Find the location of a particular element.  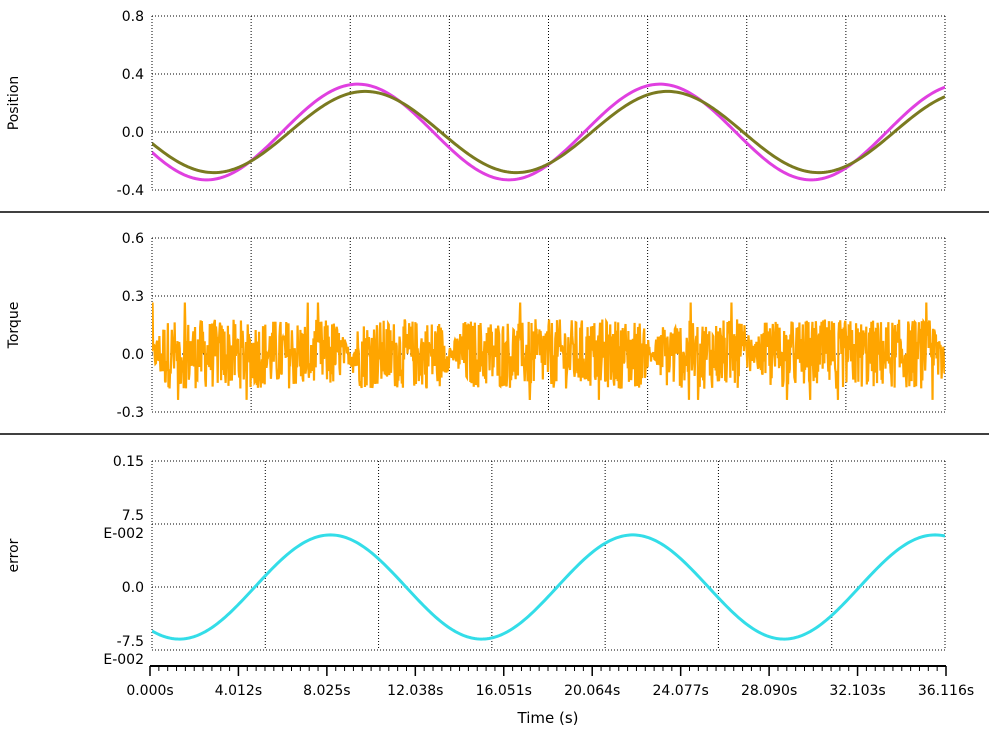

series-line-error is located at coordinates (548, 587).